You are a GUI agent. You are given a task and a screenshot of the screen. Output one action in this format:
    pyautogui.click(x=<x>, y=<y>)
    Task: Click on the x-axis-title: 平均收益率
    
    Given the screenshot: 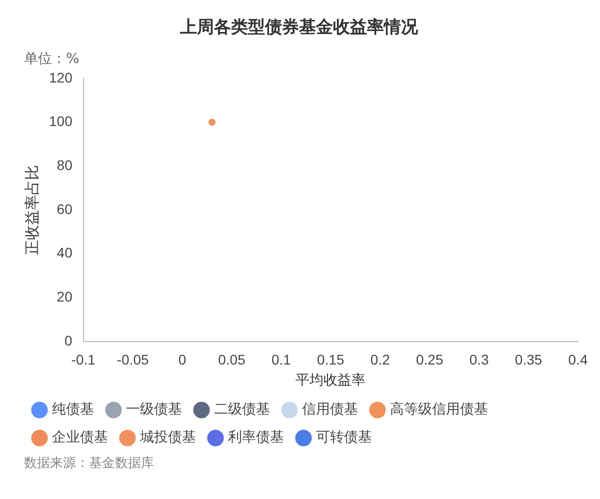 What is the action you would take?
    pyautogui.click(x=331, y=379)
    